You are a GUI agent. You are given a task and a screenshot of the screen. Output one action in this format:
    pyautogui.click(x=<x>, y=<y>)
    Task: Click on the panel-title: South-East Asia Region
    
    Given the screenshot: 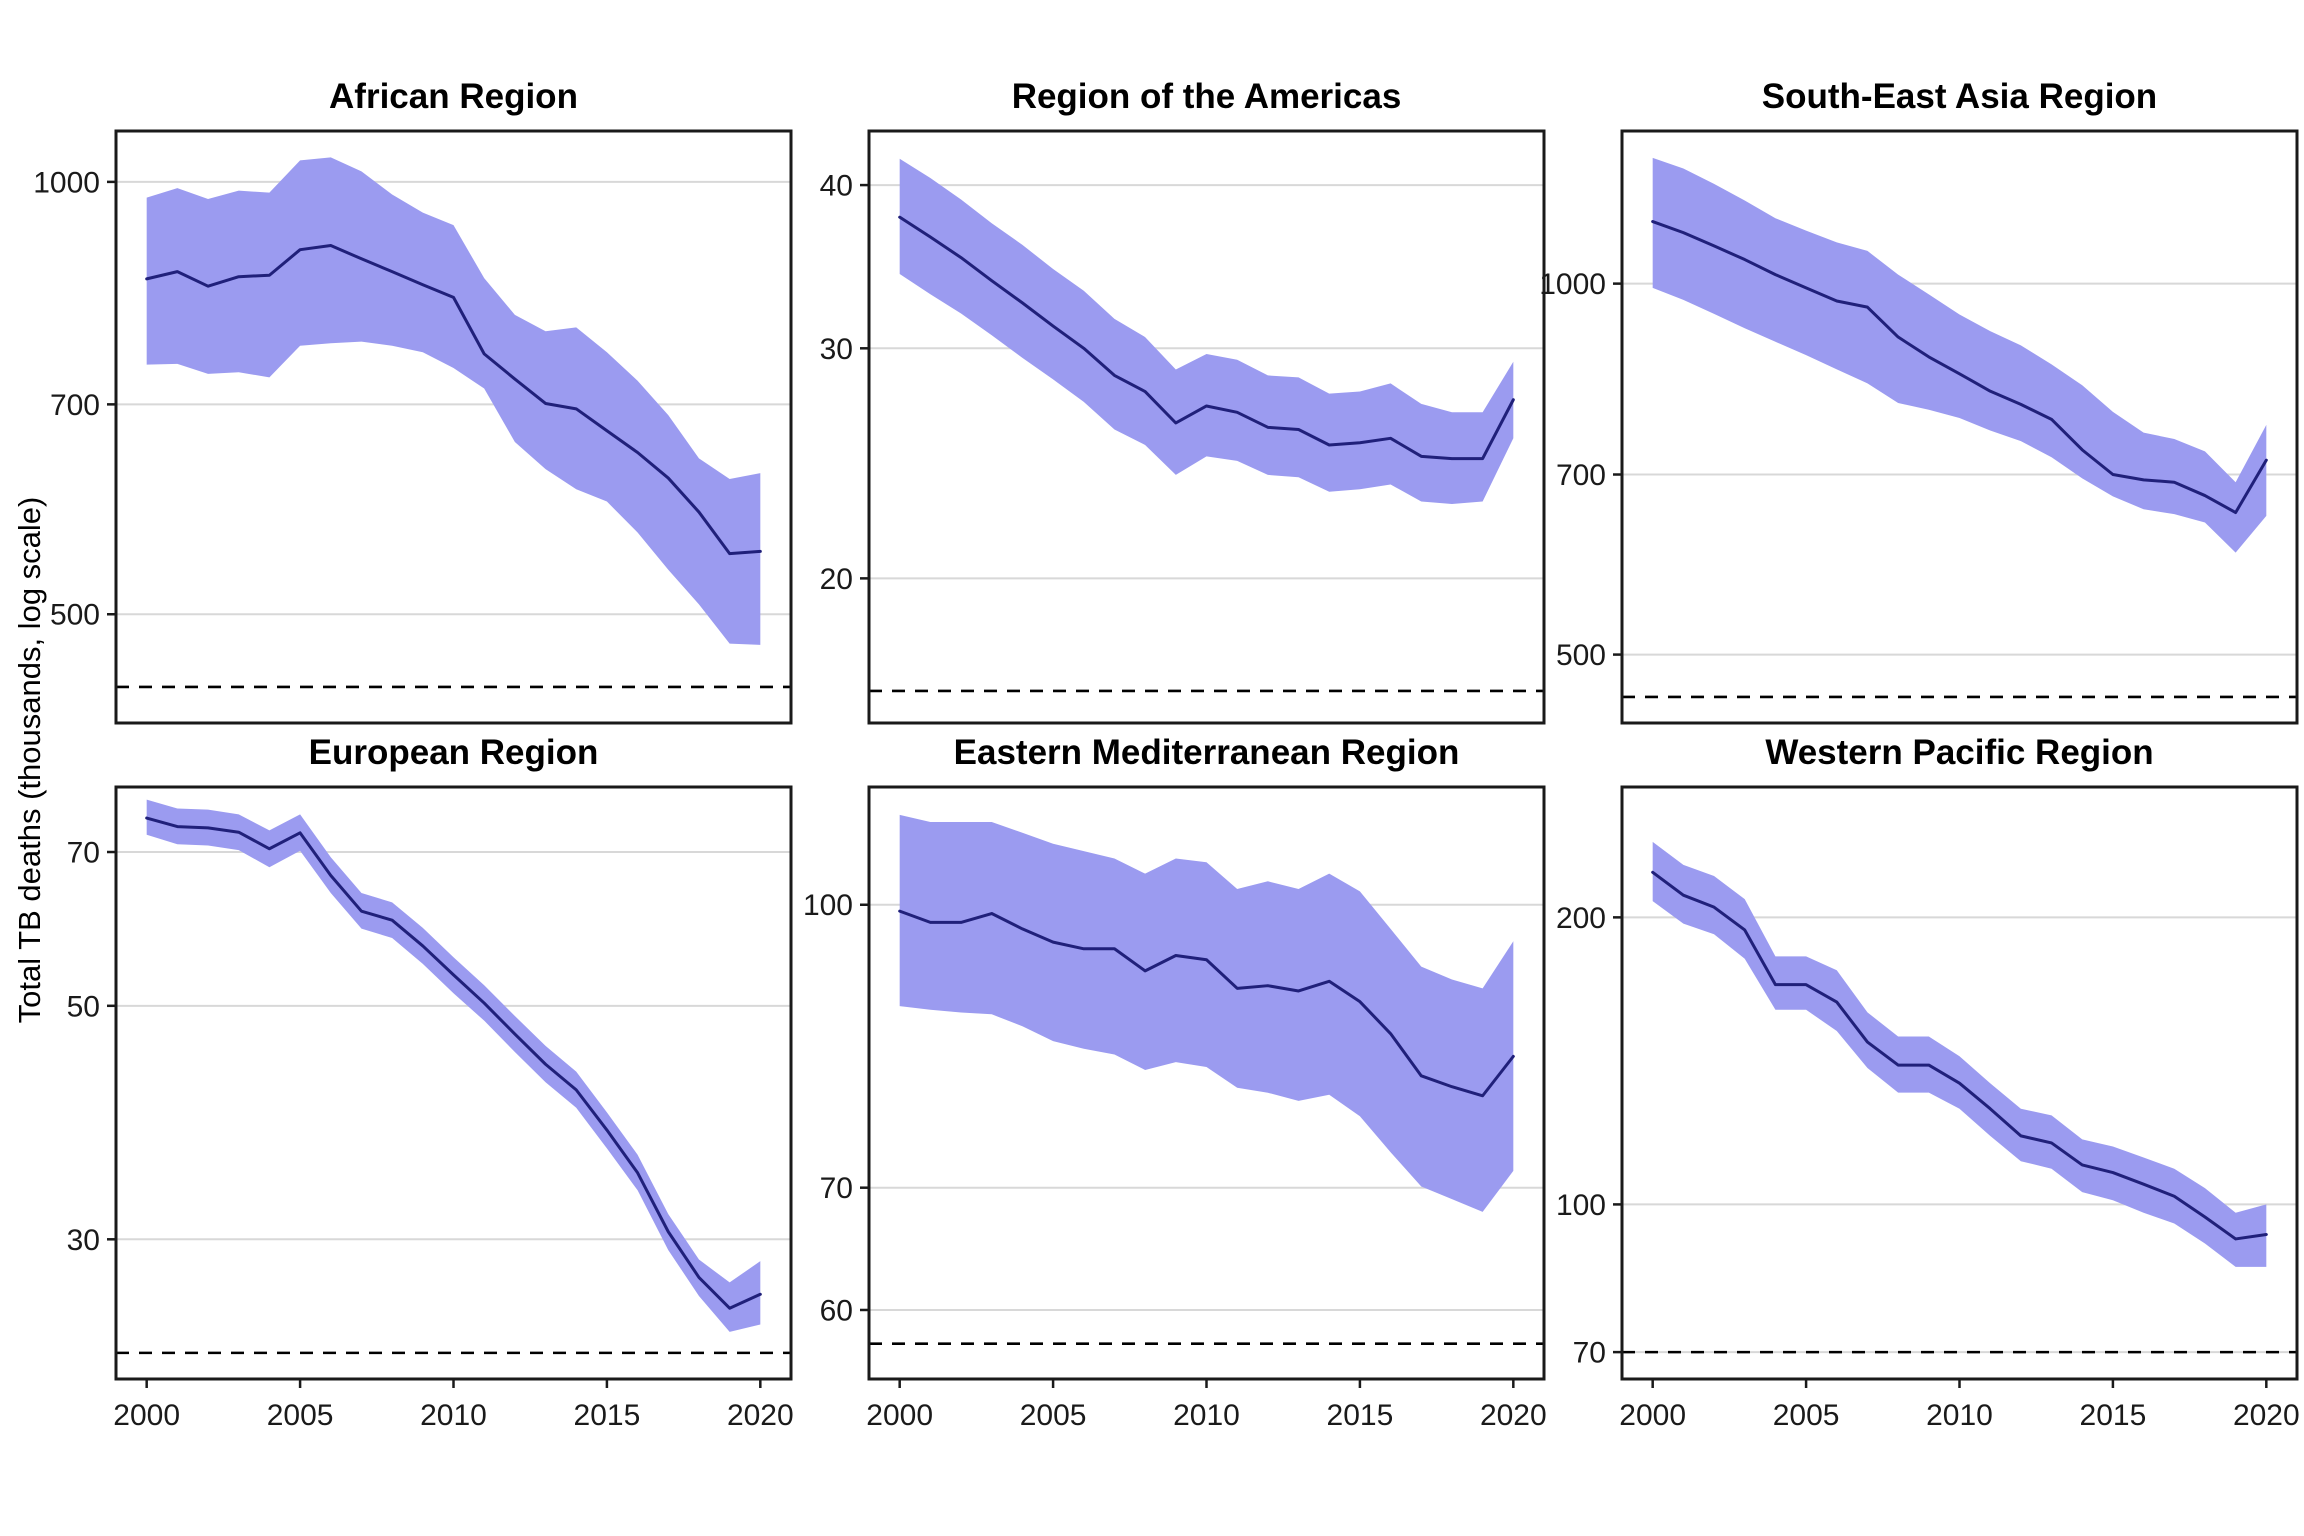 What is the action you would take?
    pyautogui.click(x=1959, y=96)
    